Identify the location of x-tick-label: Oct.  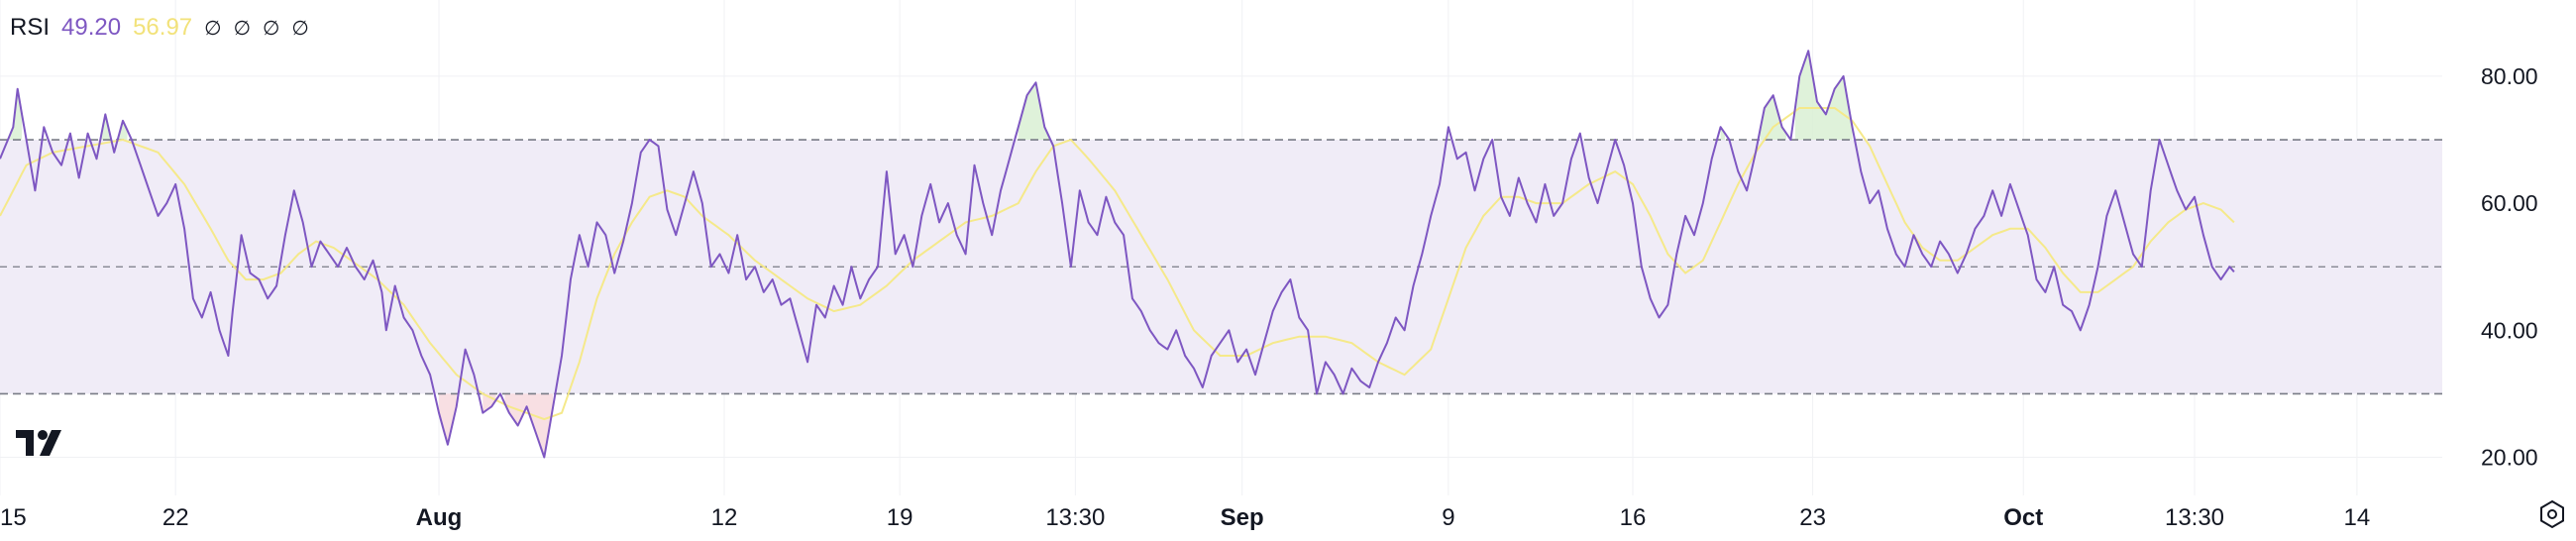
(2023, 517).